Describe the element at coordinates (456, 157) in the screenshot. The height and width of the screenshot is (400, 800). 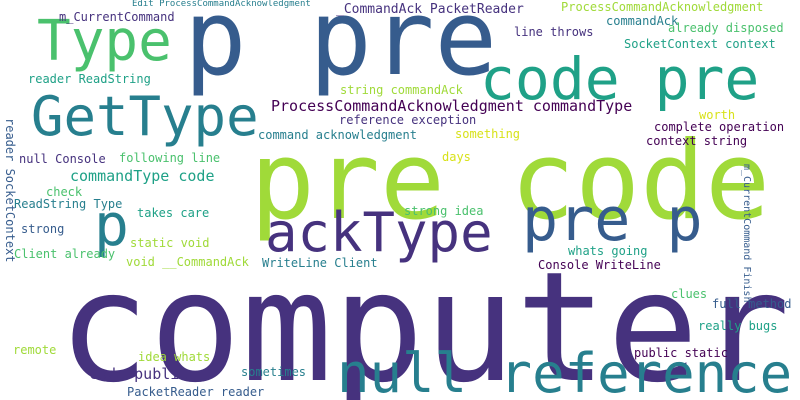
I see `word-days: days` at that location.